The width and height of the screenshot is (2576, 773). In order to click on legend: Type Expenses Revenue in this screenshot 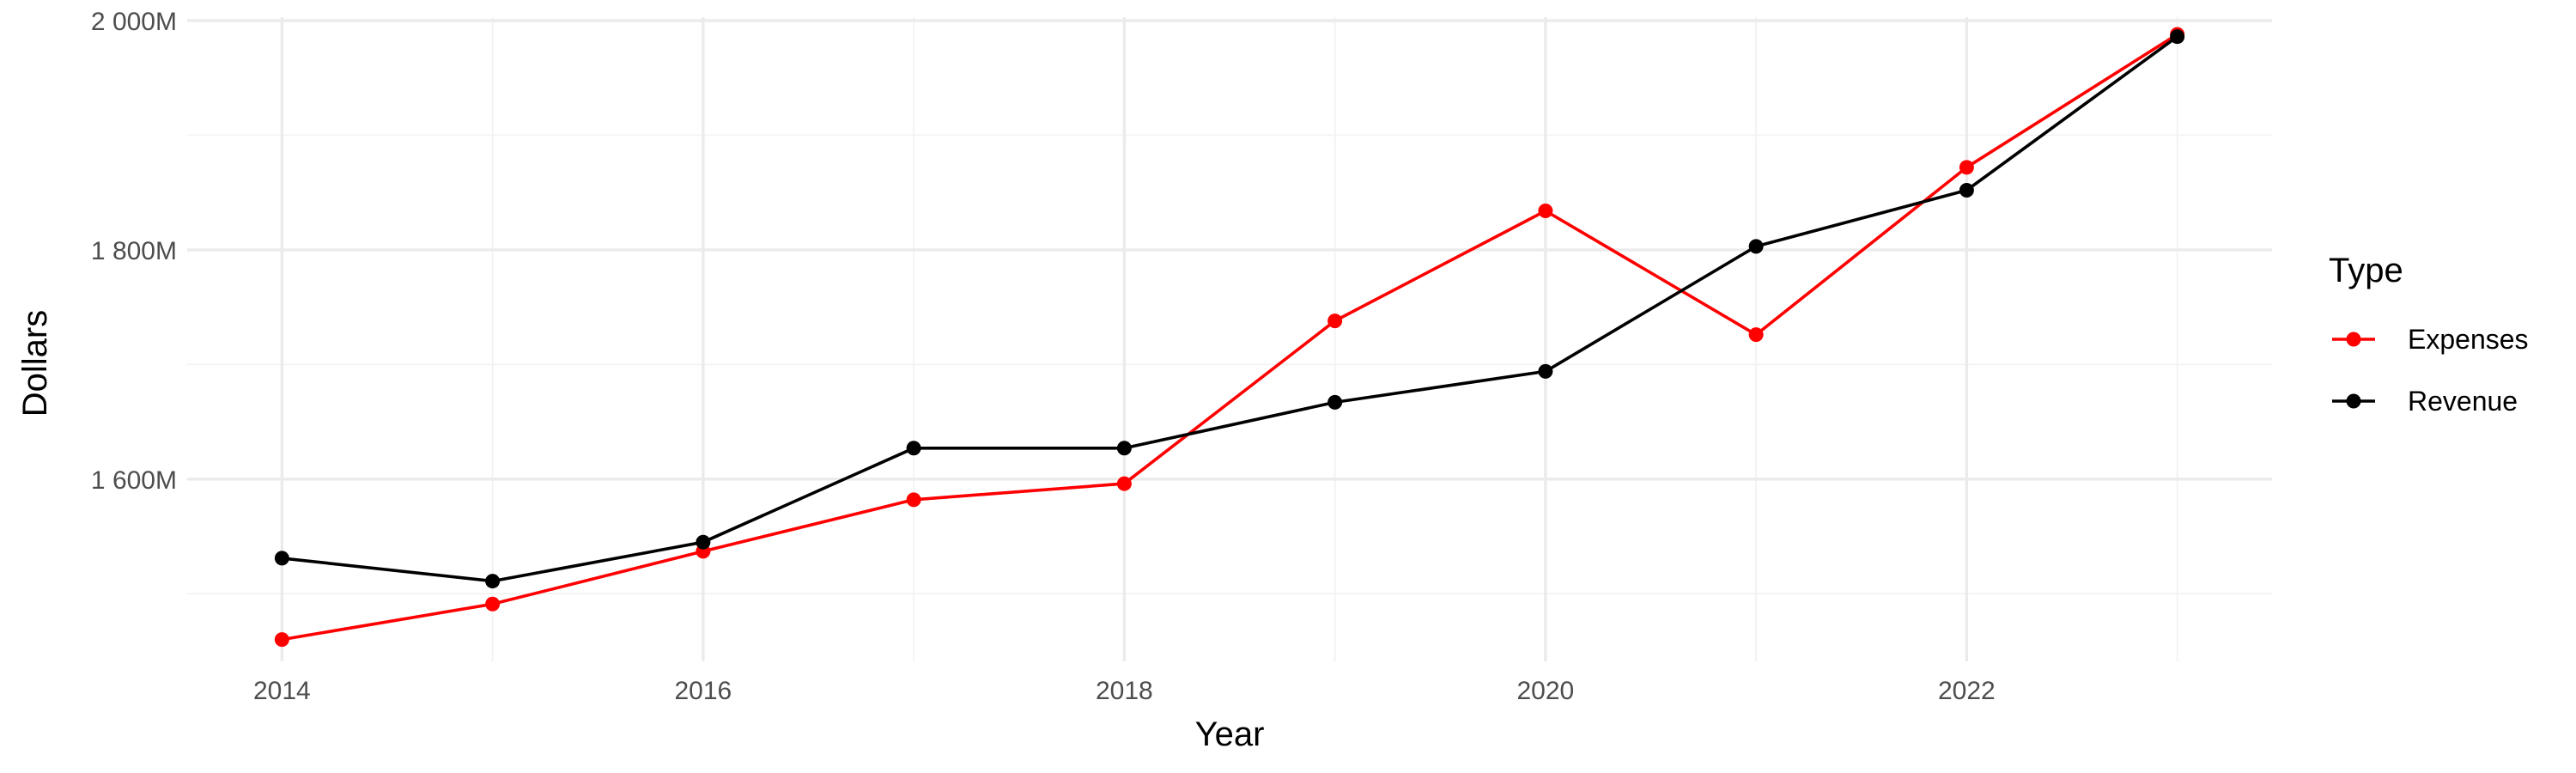, I will do `click(2429, 334)`.